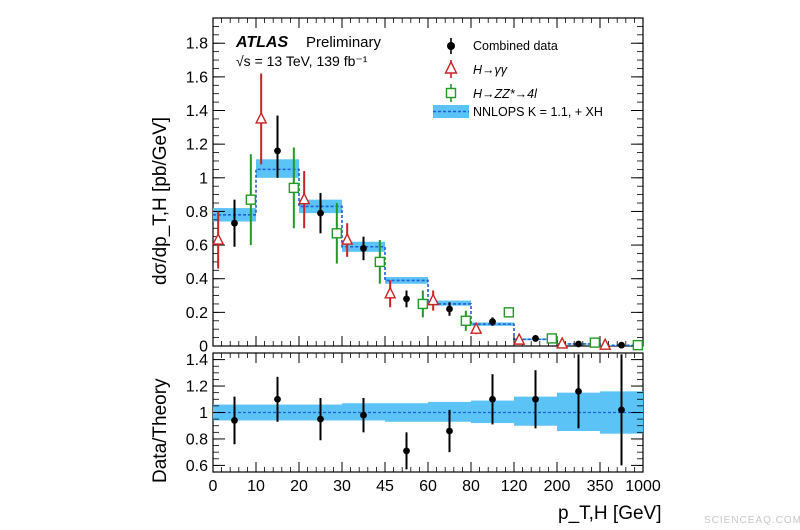  Describe the element at coordinates (197, 387) in the screenshot. I see `ratio-ytick-label-3: 1.2` at that location.